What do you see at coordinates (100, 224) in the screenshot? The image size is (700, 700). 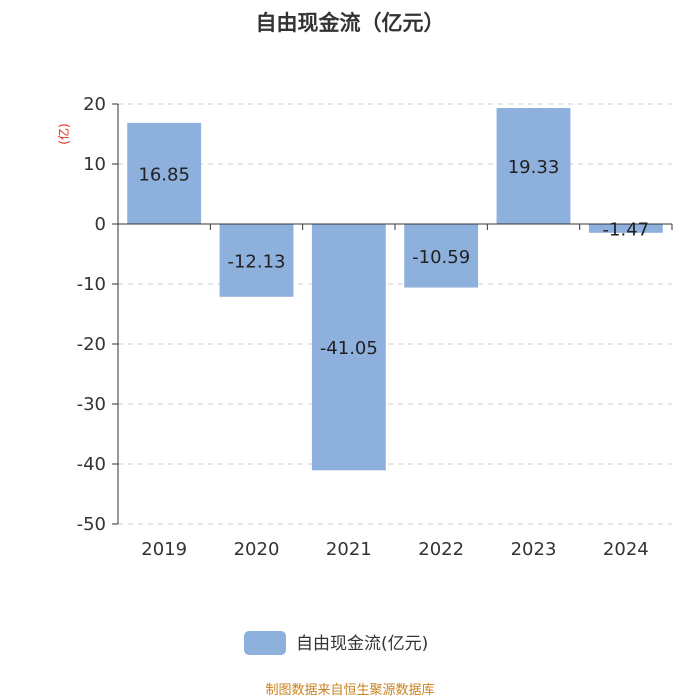 I see `y-tick-label: 0` at bounding box center [100, 224].